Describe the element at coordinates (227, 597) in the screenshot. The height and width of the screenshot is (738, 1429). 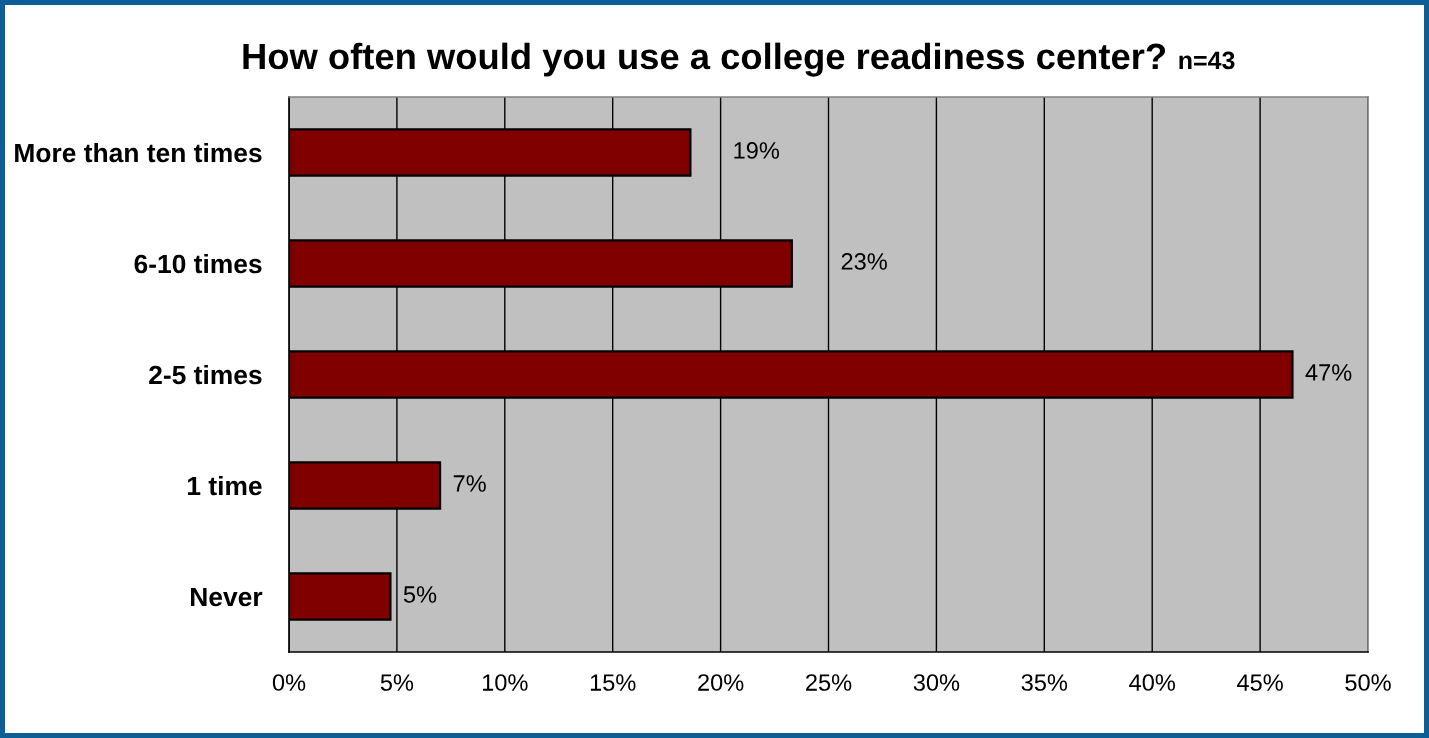
I see `y-tick-label: Never` at that location.